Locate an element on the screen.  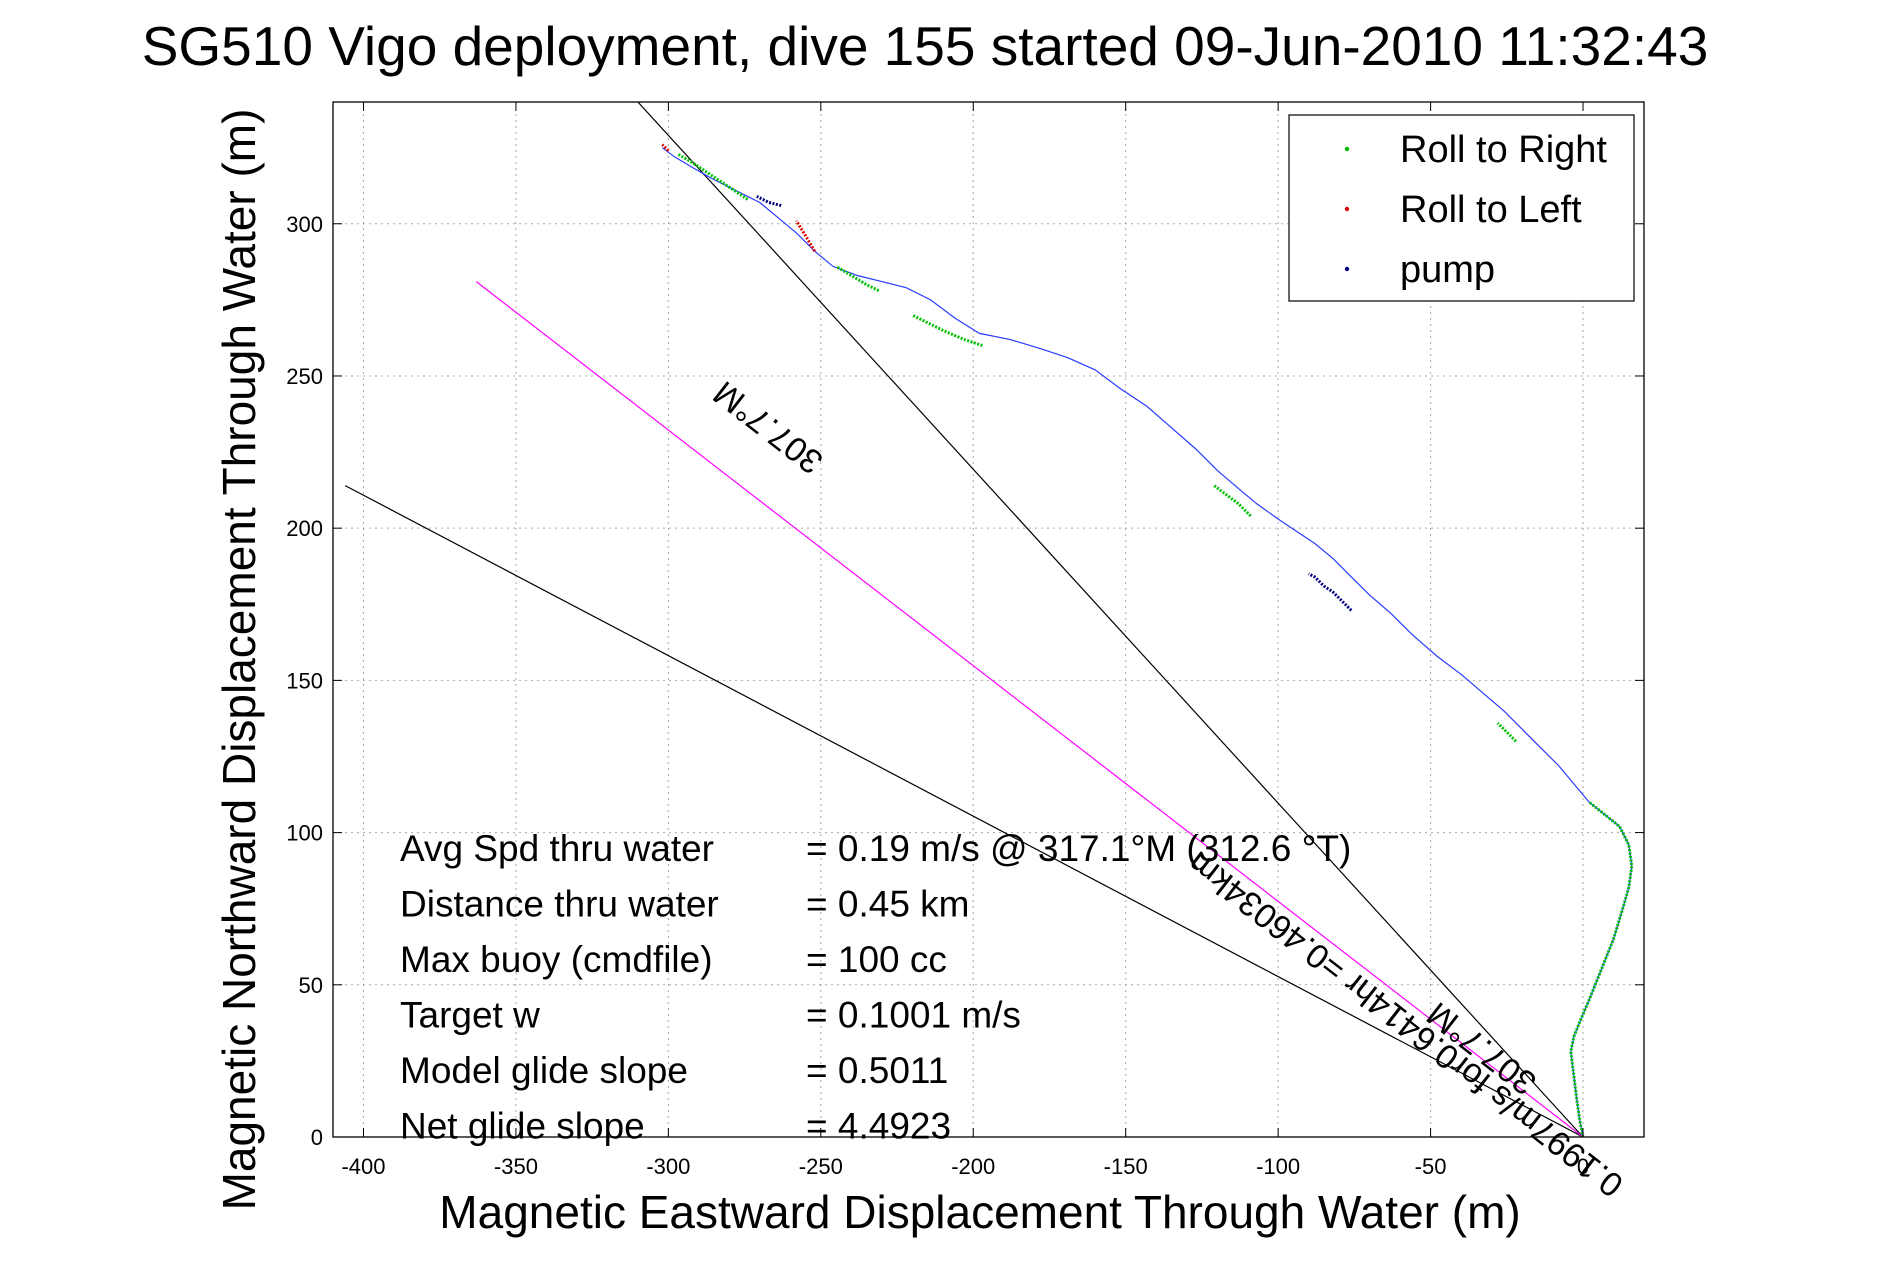
stat-label: Max buoy (cmdfile) is located at coordinates (556, 959).